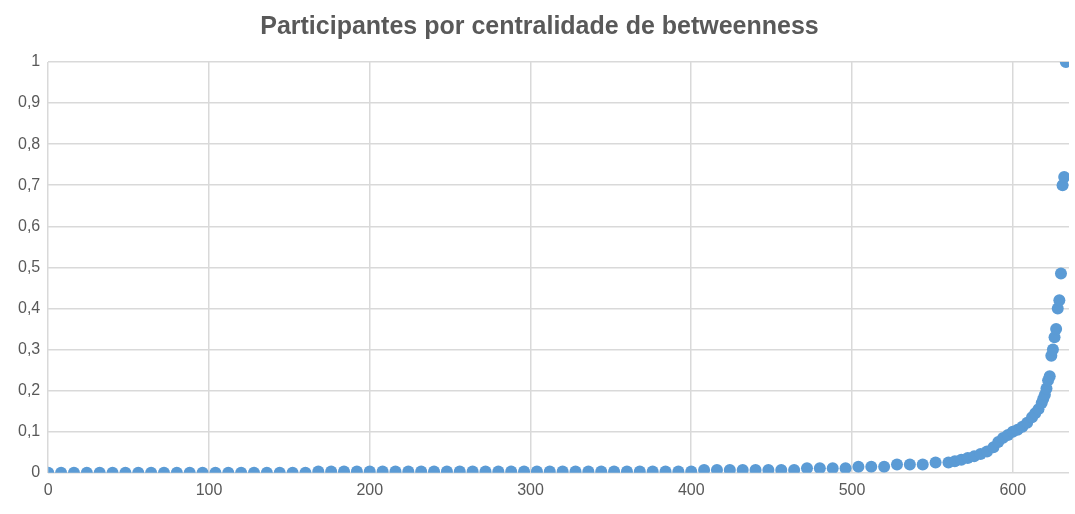 The image size is (1075, 514). Describe the element at coordinates (48, 489) in the screenshot. I see `x-tick-label: 0` at that location.